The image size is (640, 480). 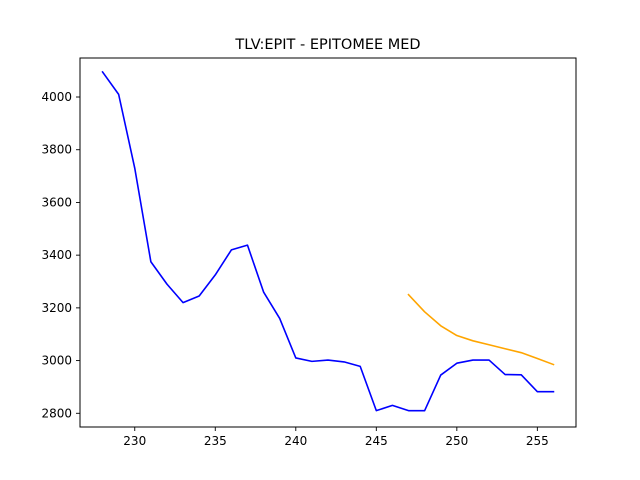 I want to click on x-tick-label: 250, so click(x=456, y=441).